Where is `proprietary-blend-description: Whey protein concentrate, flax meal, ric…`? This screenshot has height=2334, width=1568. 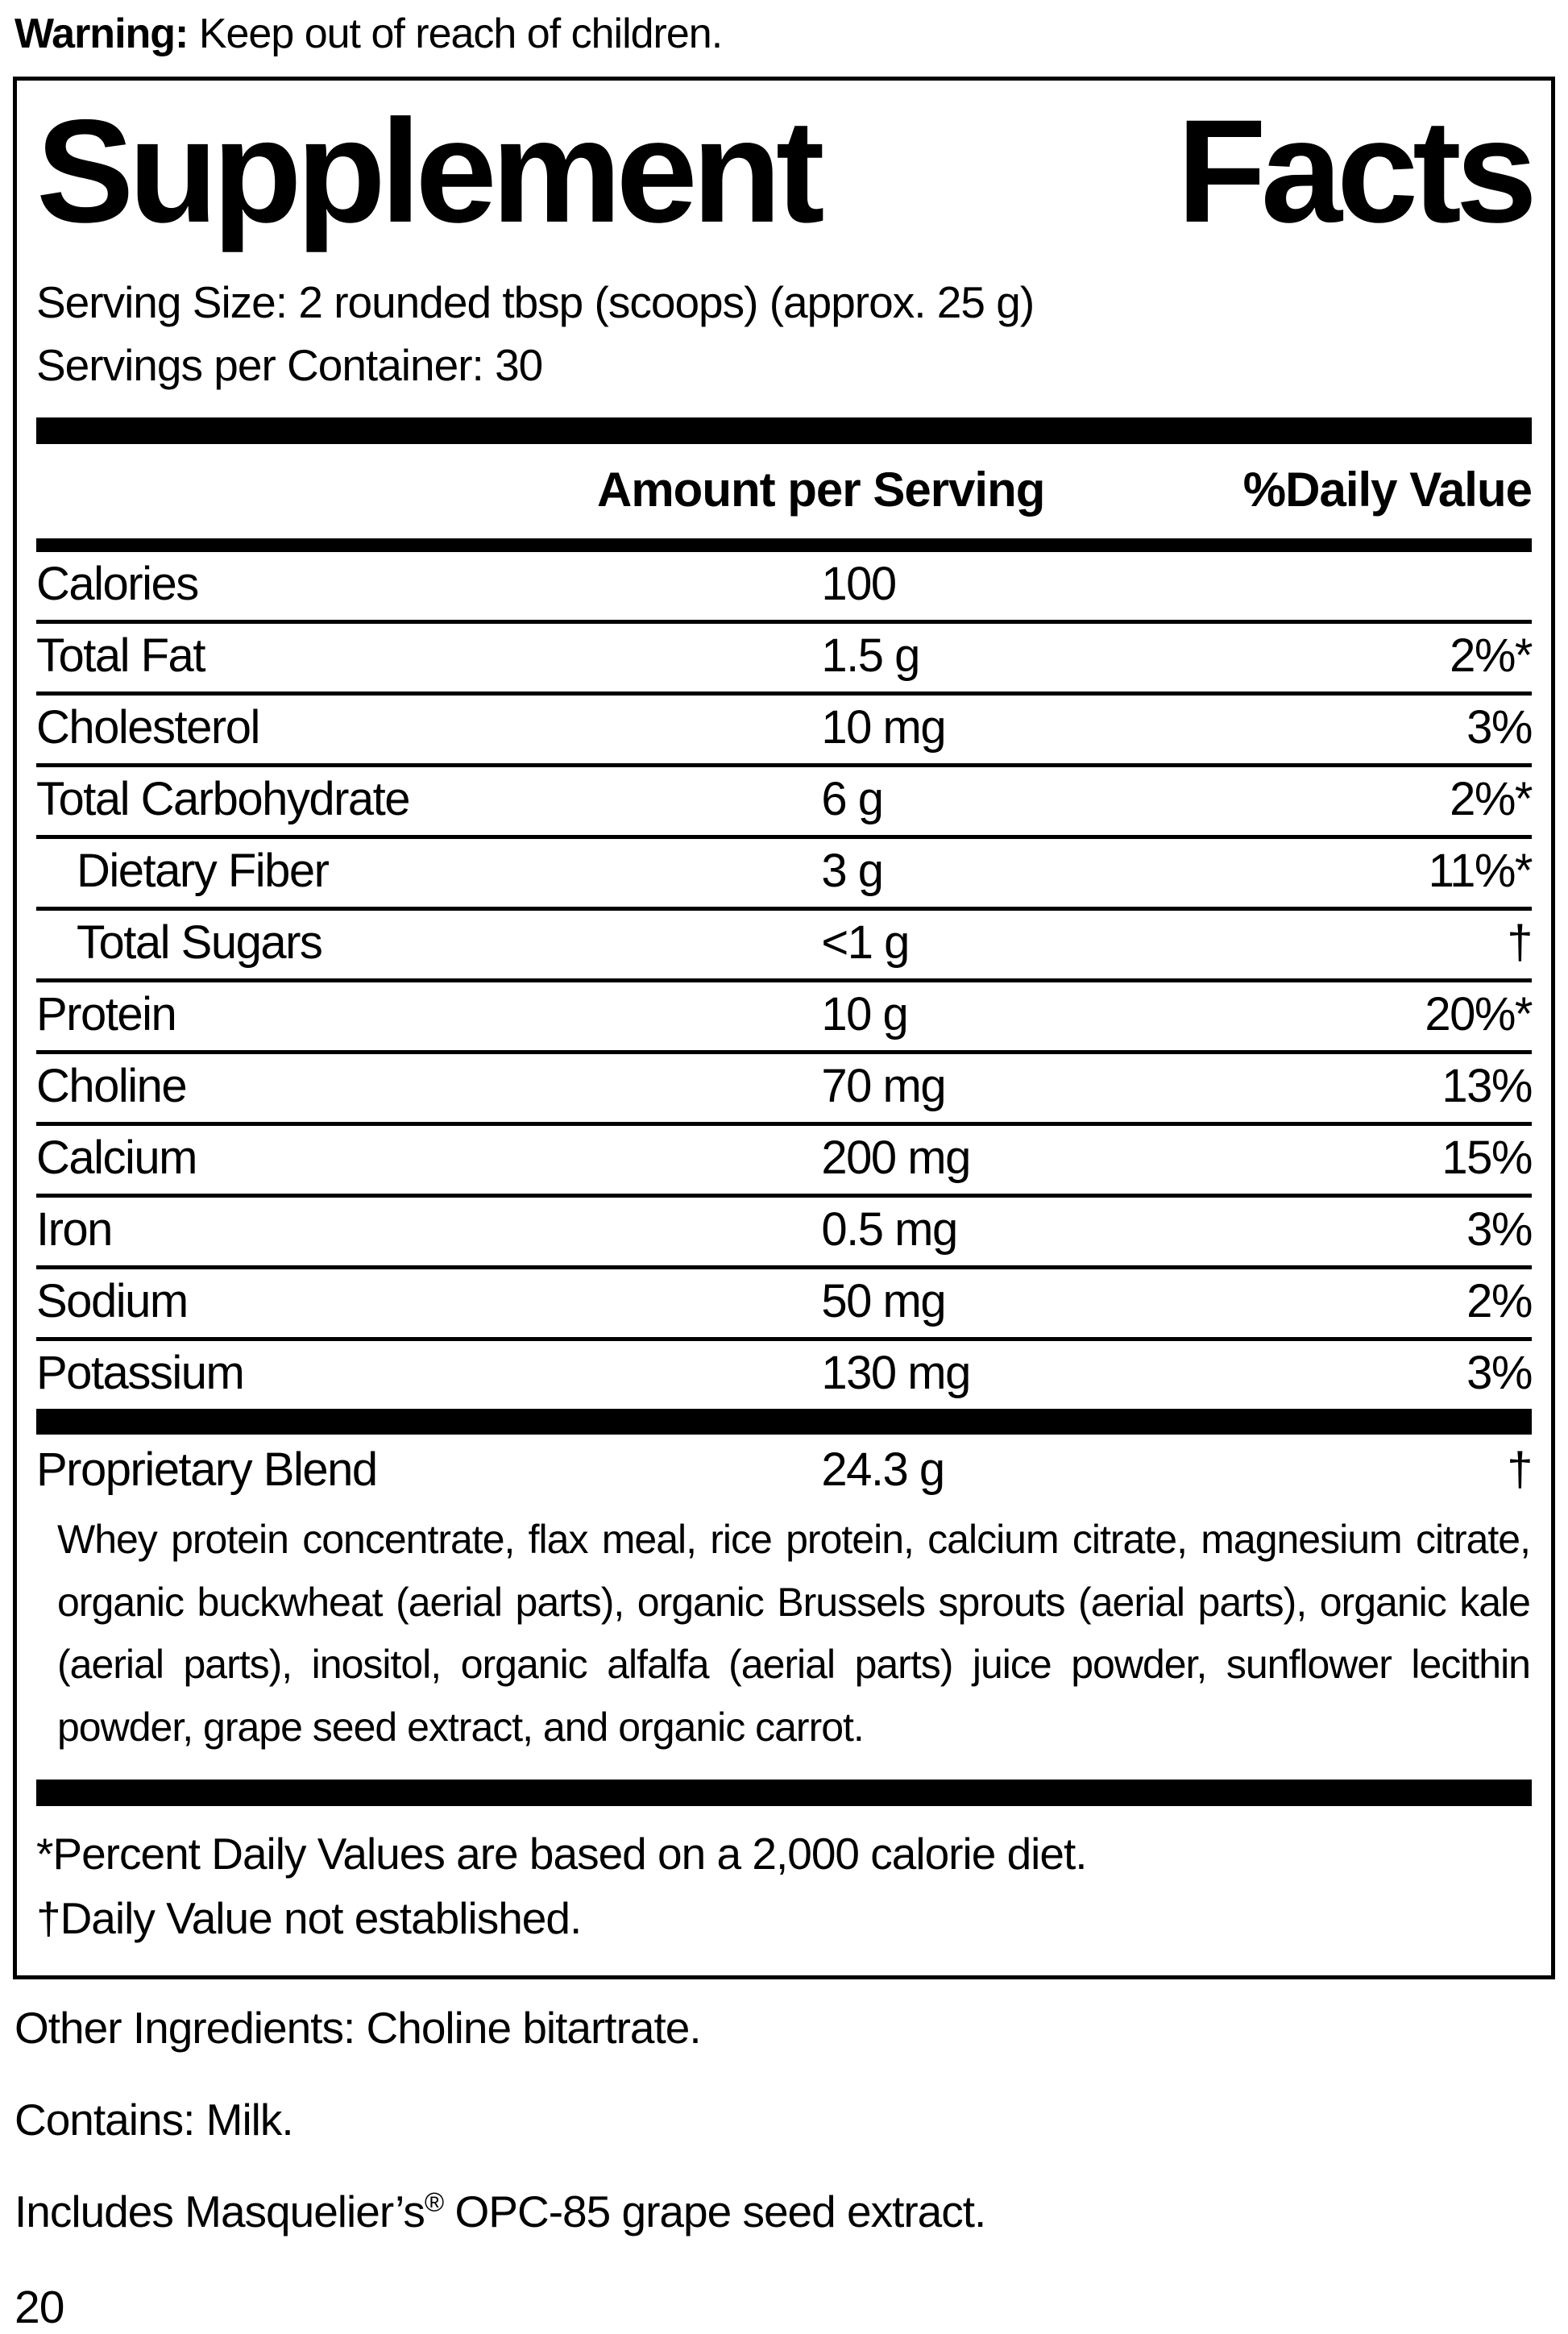 proprietary-blend-description: Whey protein concentrate, flax meal, ric… is located at coordinates (794, 1633).